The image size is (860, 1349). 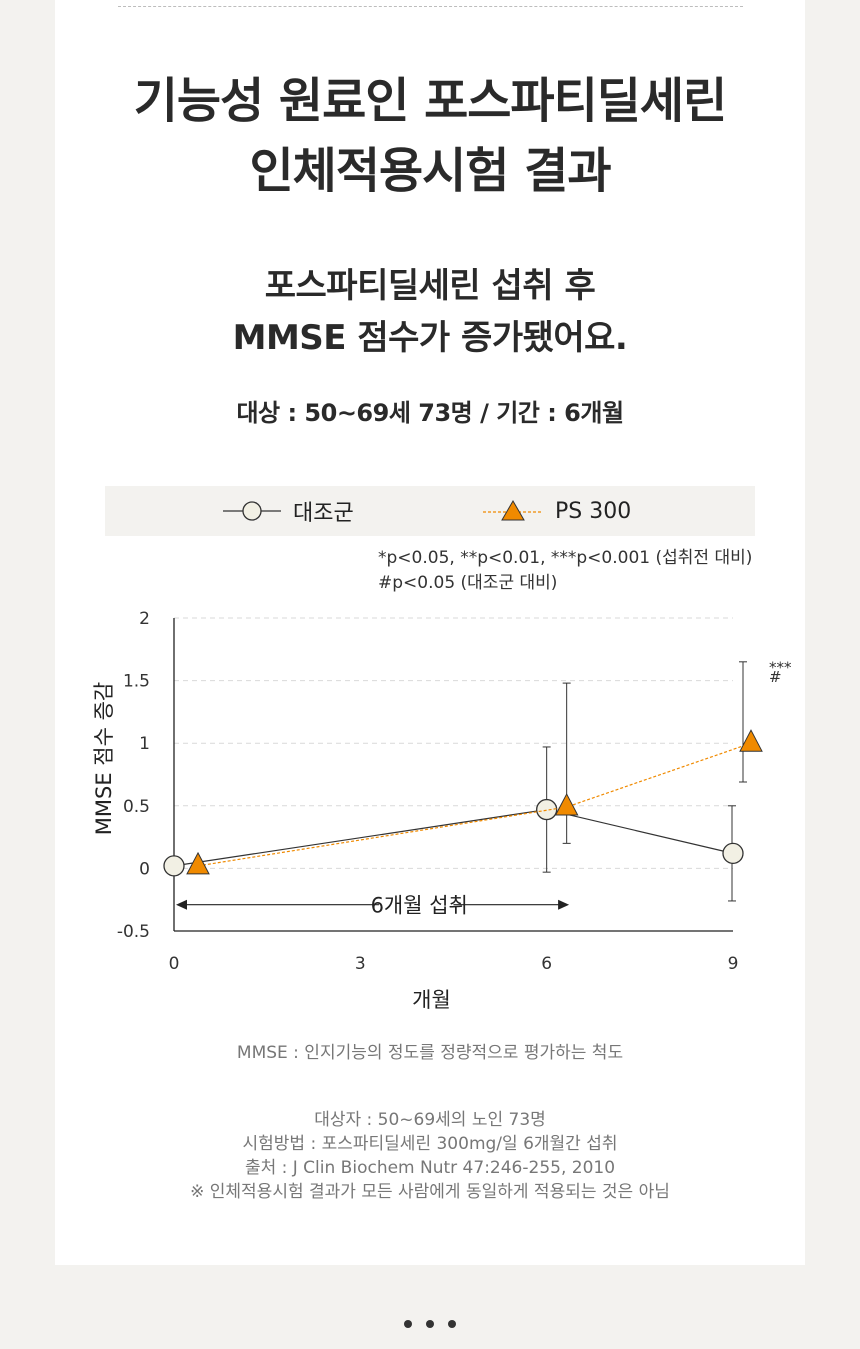 What do you see at coordinates (430, 312) in the screenshot?
I see `page-subtitle: 포스파티딜세린 섭취 후 MMSE 점수가 증가됐어요.` at bounding box center [430, 312].